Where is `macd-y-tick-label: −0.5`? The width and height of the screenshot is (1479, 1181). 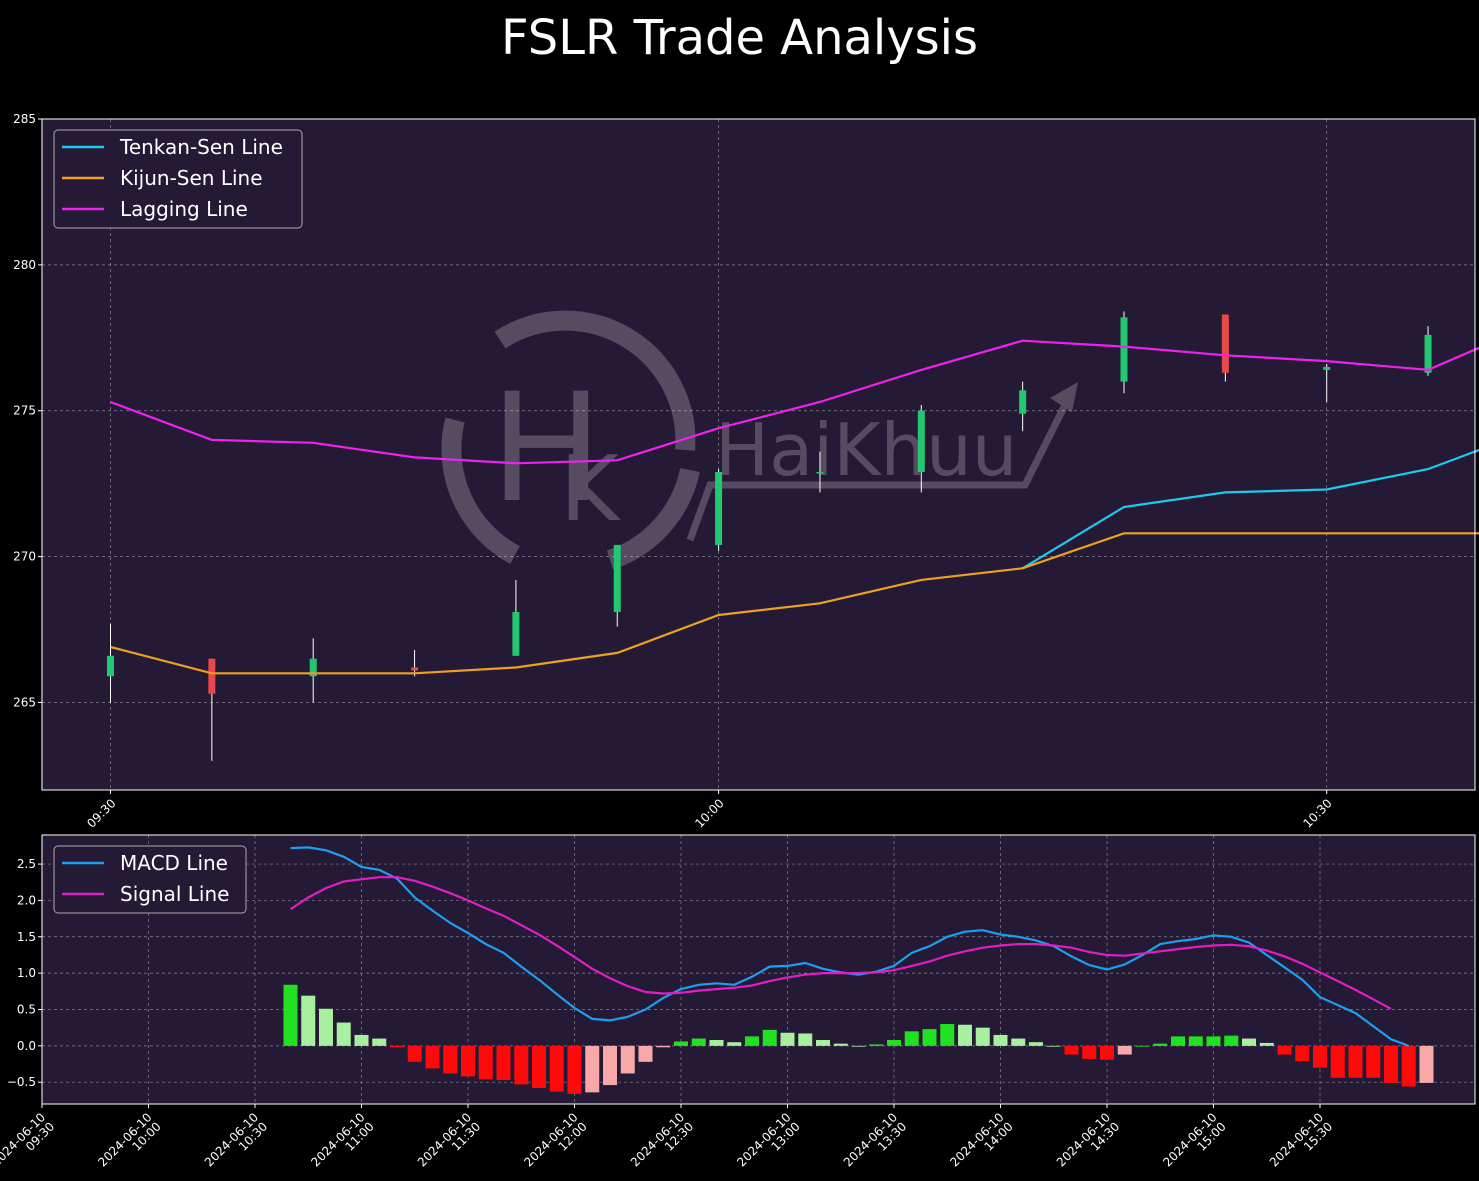 macd-y-tick-label: −0.5 is located at coordinates (21, 1082).